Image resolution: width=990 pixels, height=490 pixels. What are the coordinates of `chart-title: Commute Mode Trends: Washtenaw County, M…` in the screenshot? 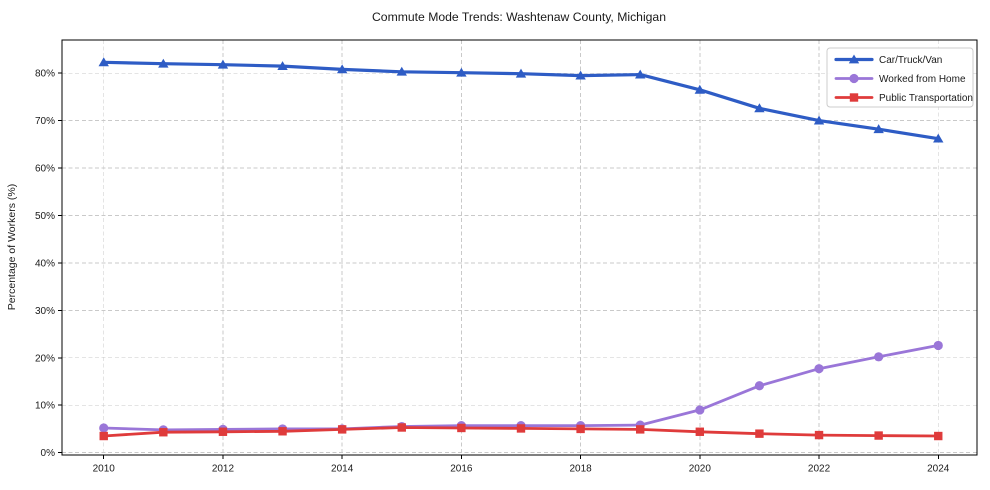 It's located at (519, 17).